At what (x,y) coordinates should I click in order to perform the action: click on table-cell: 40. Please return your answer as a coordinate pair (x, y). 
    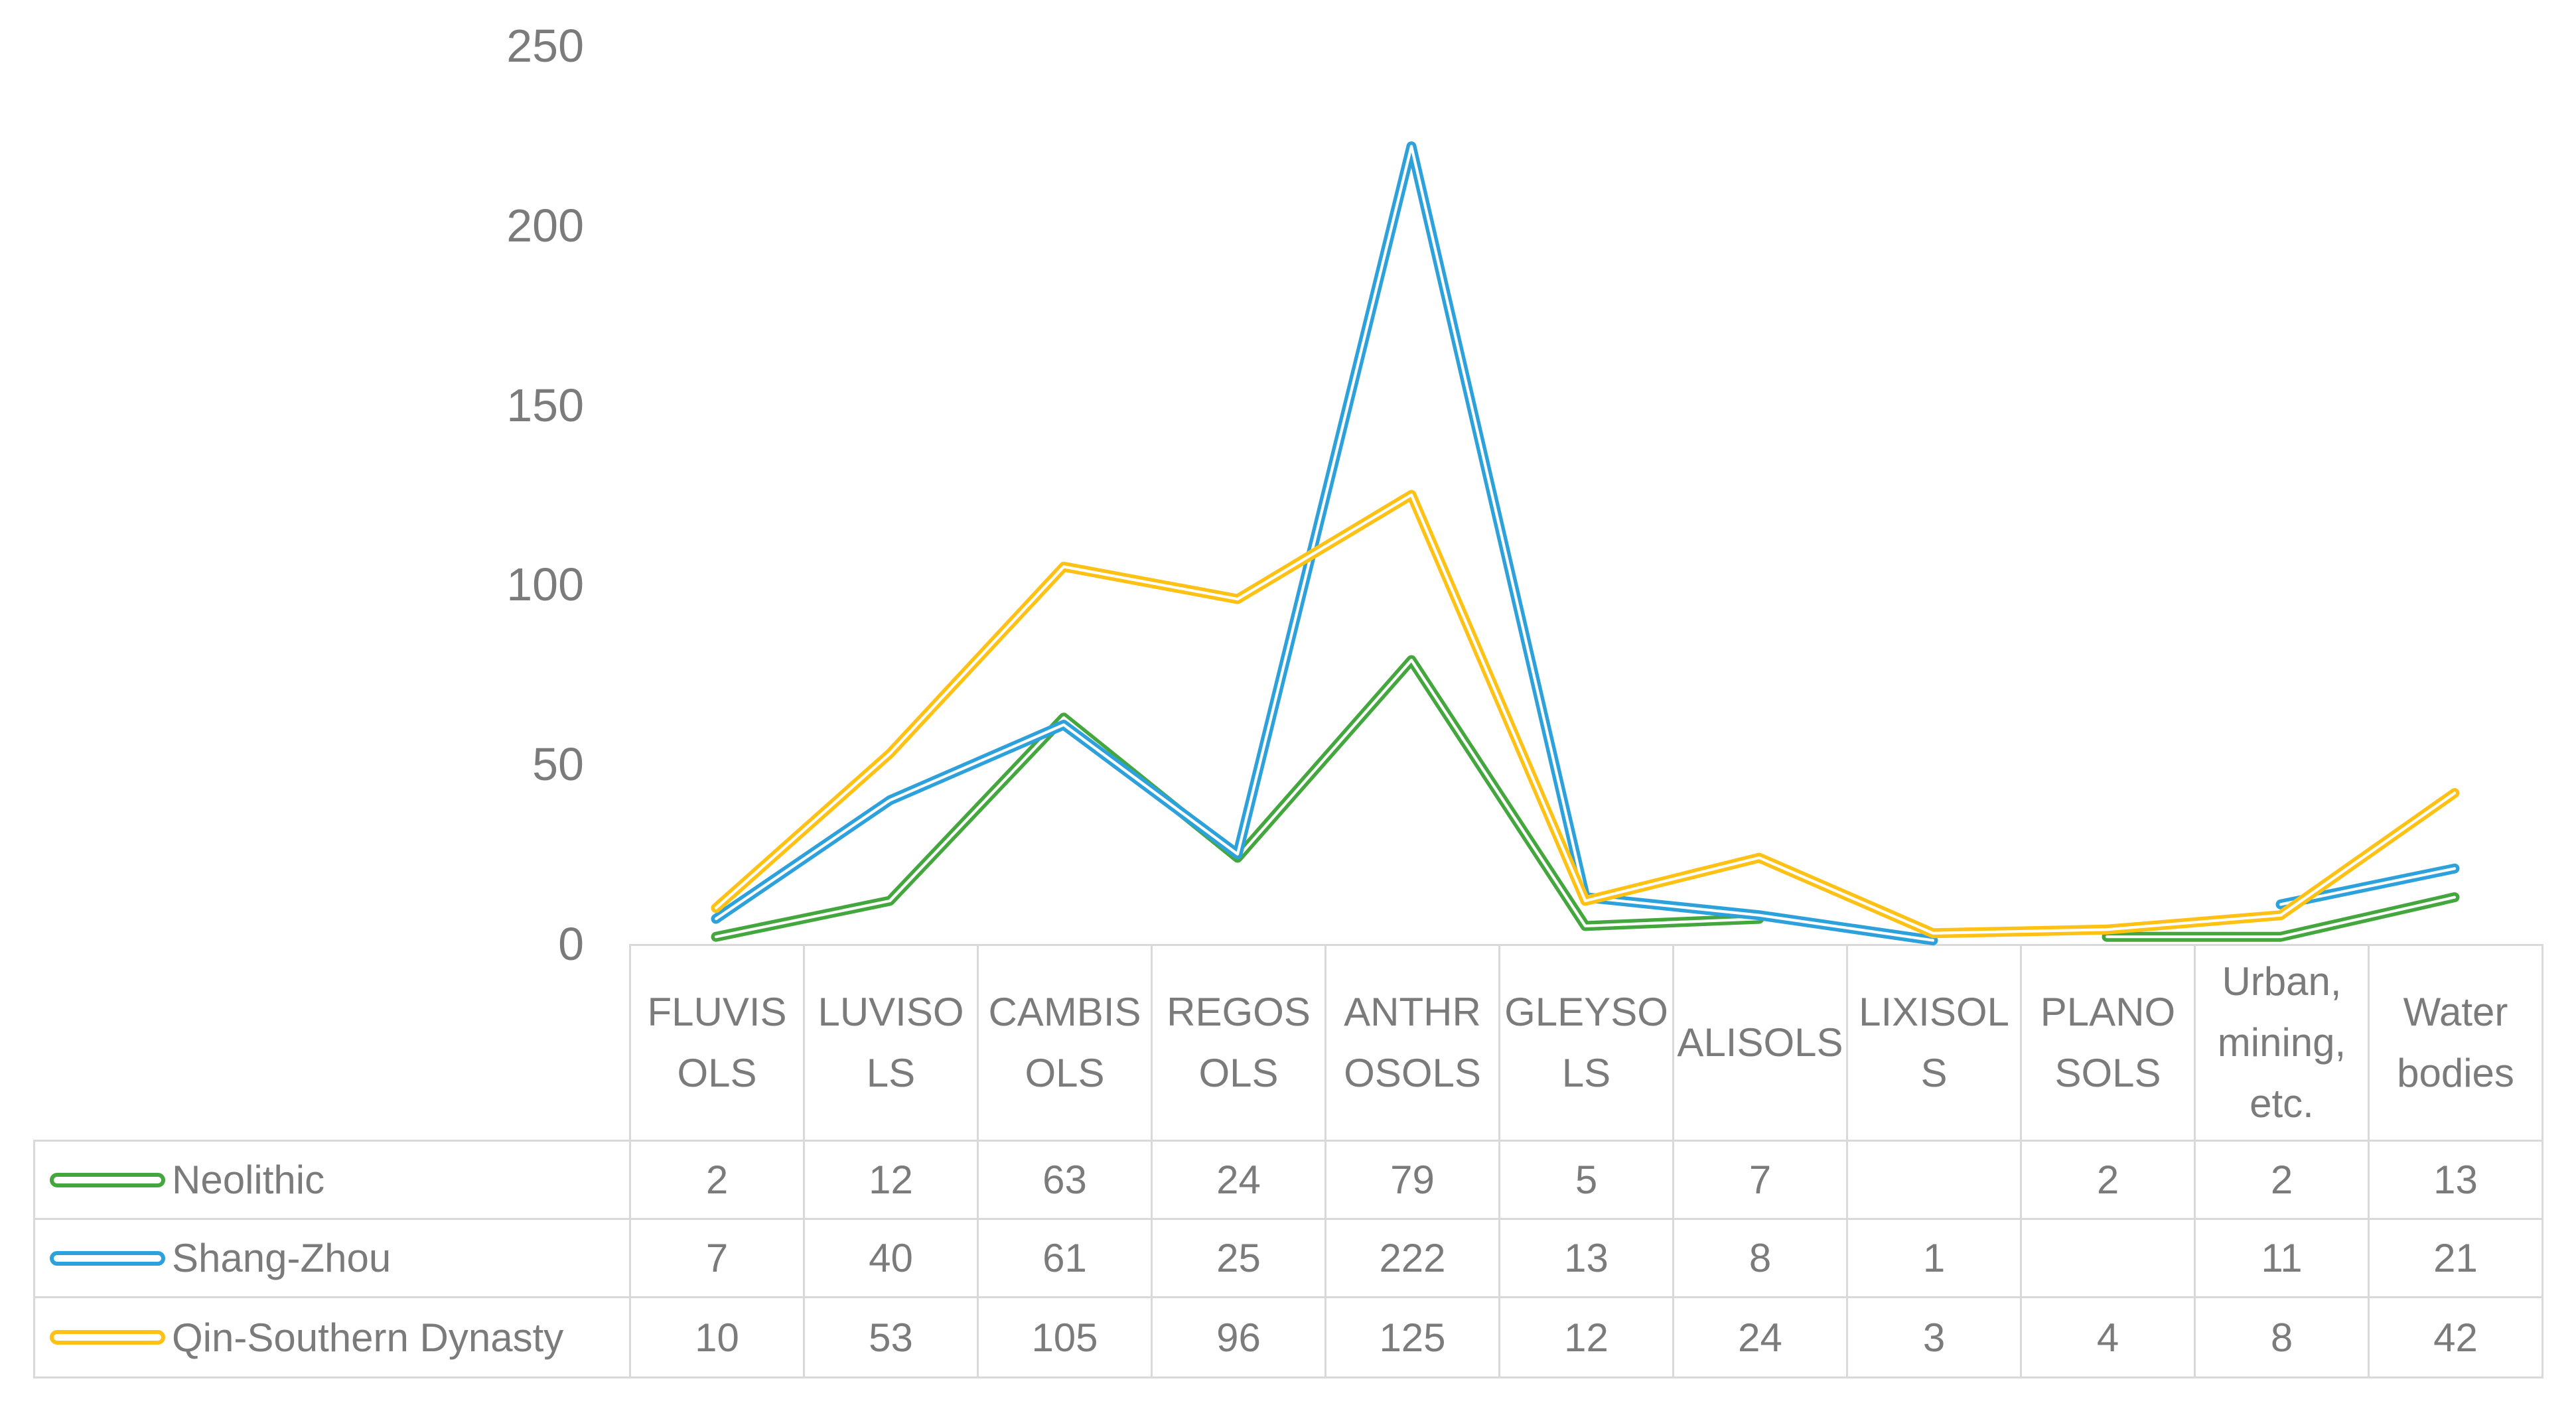
    Looking at the image, I should click on (891, 1258).